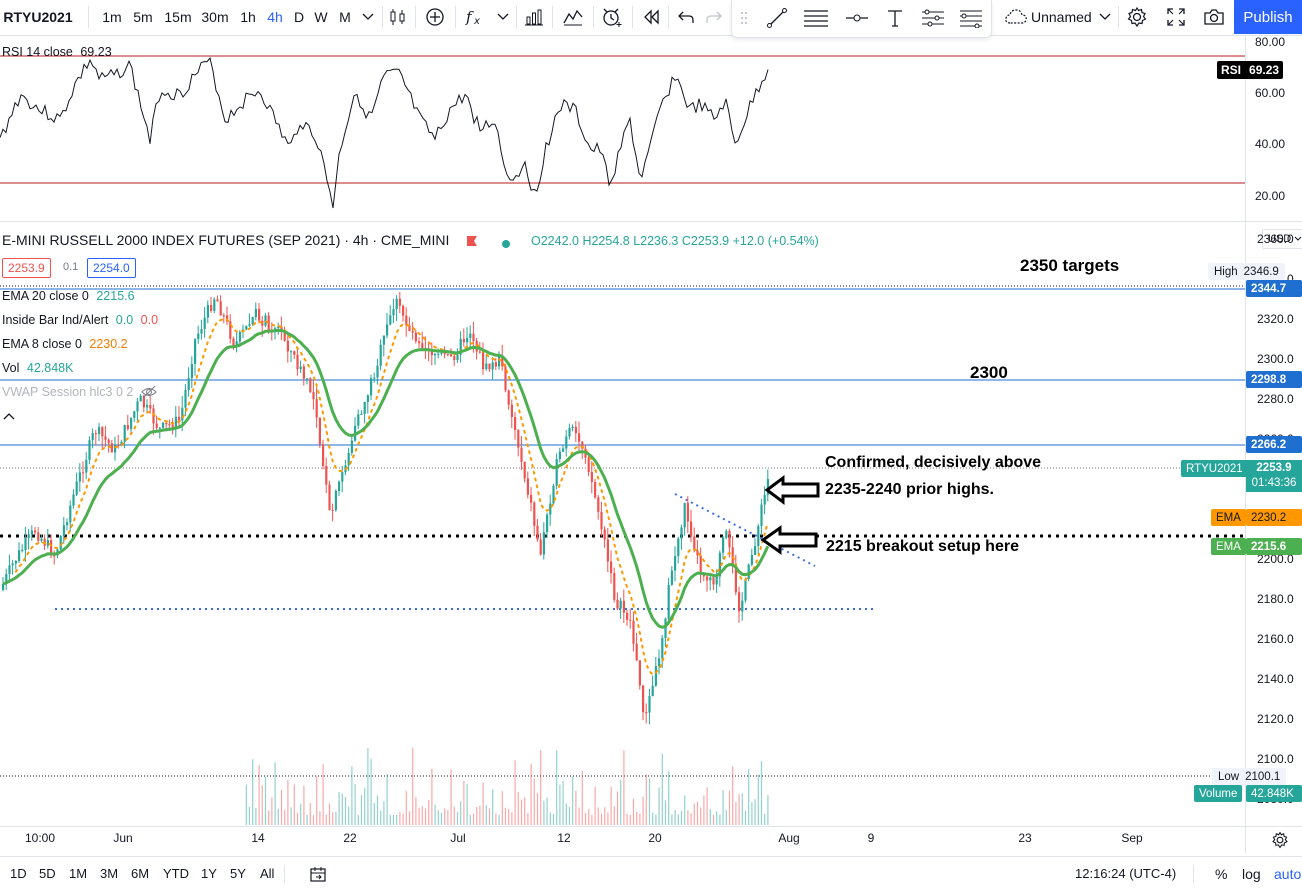 The width and height of the screenshot is (1302, 890). I want to click on flag-icon, so click(472, 244).